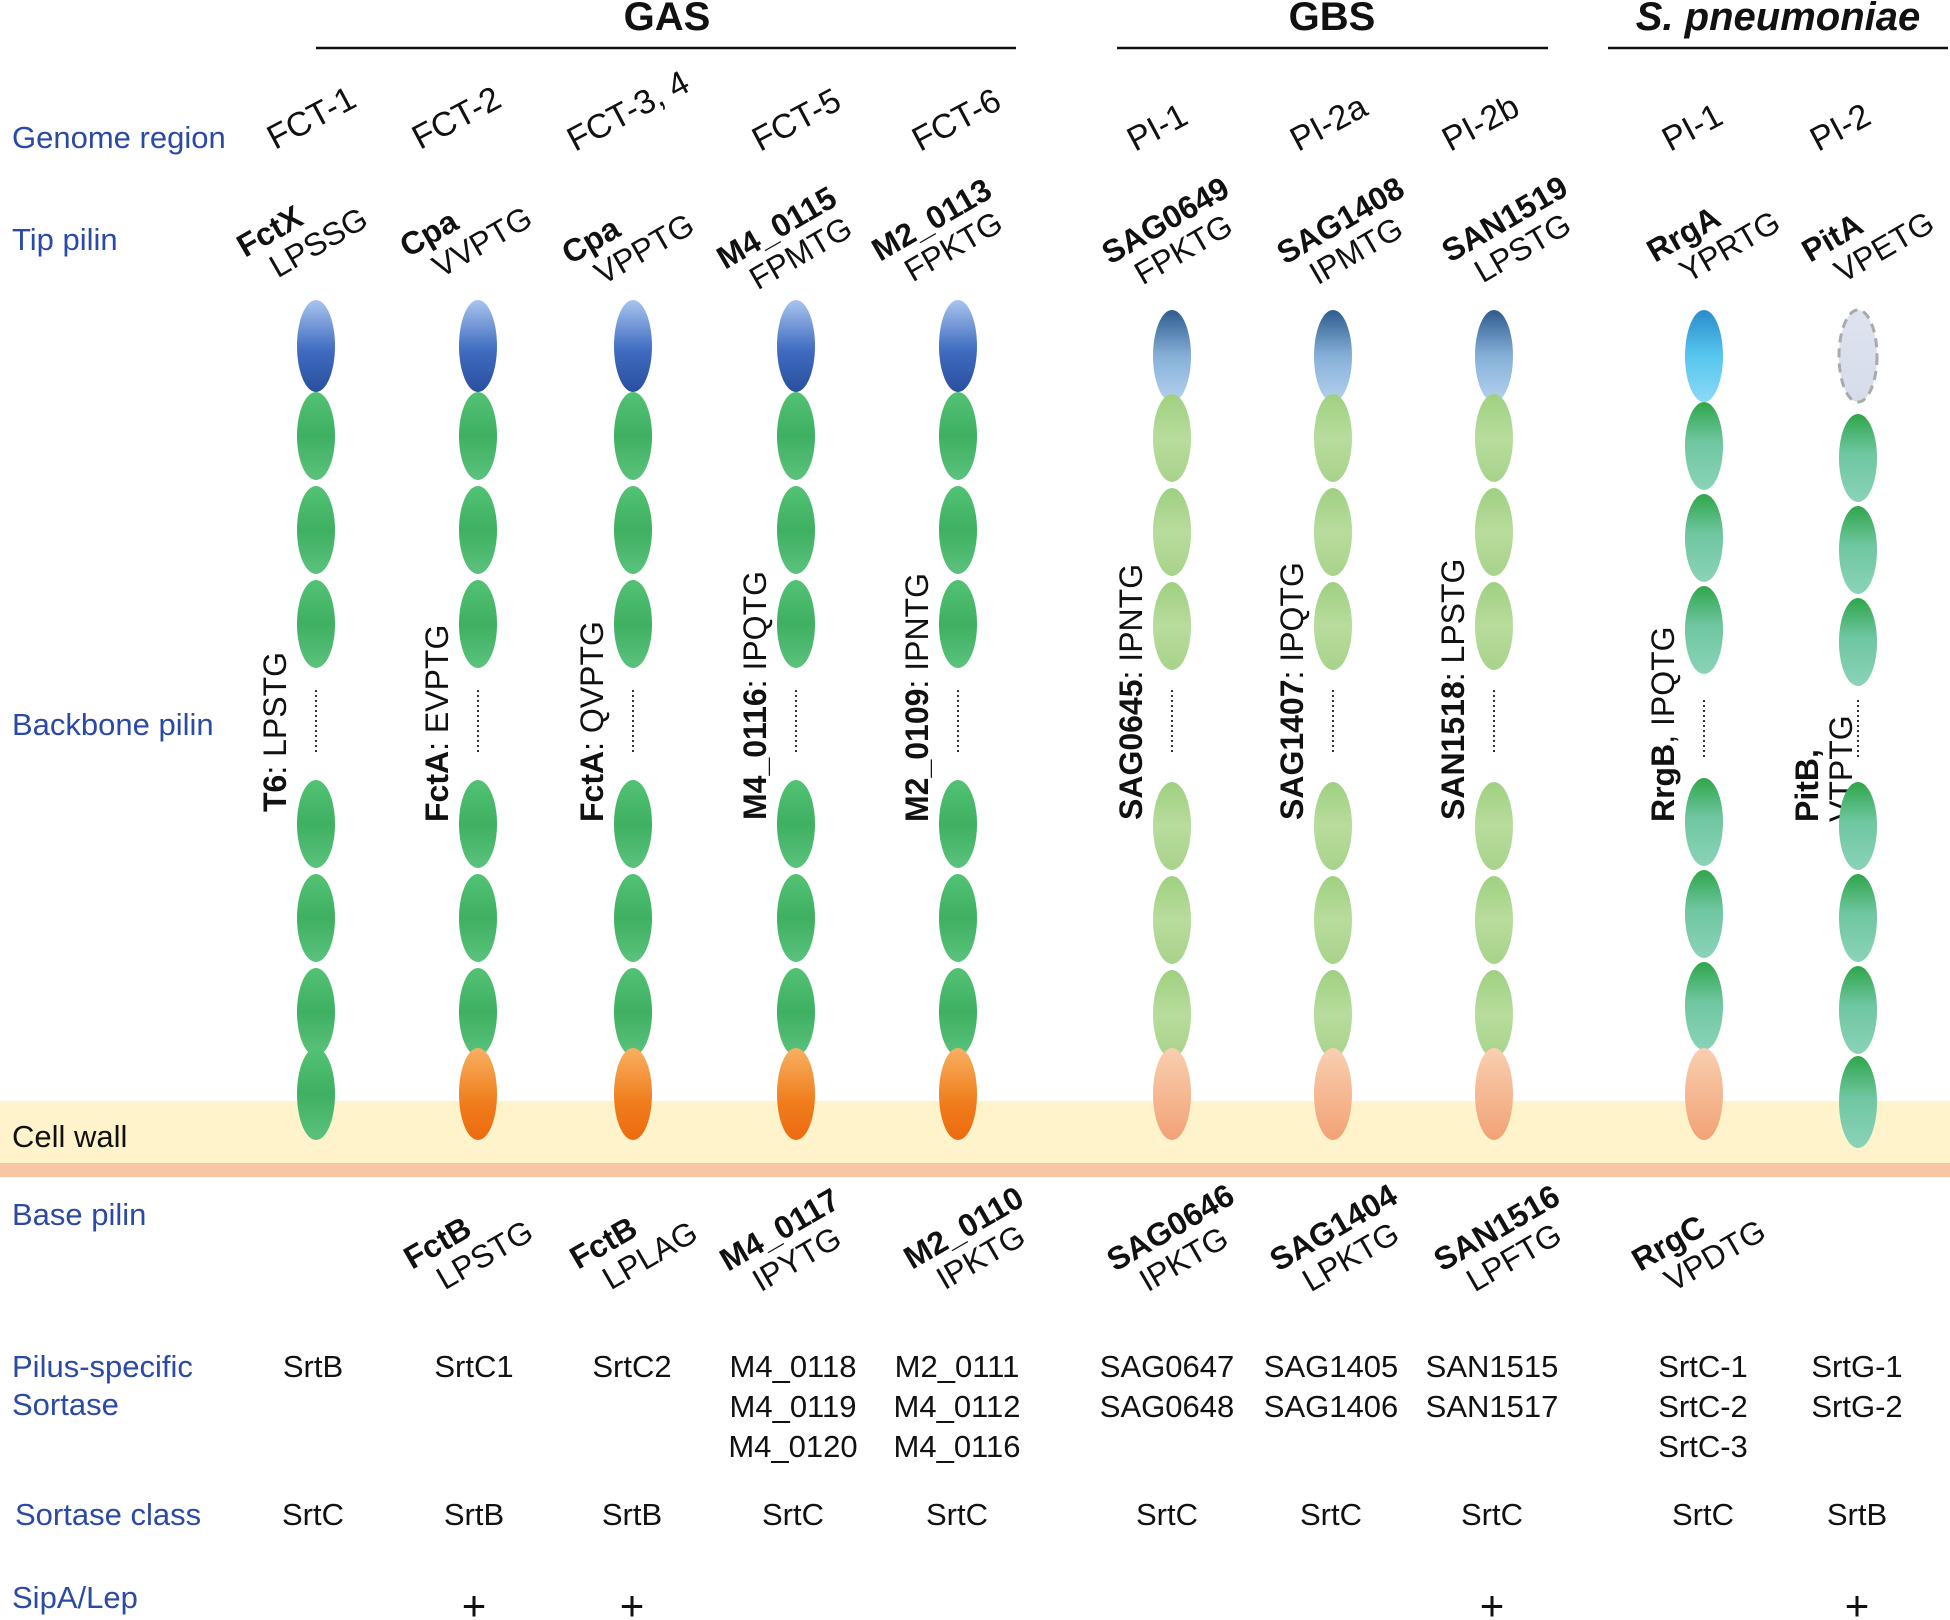 The width and height of the screenshot is (1950, 1620). Describe the element at coordinates (667, 19) in the screenshot. I see `group-label-gas: GAS` at that location.